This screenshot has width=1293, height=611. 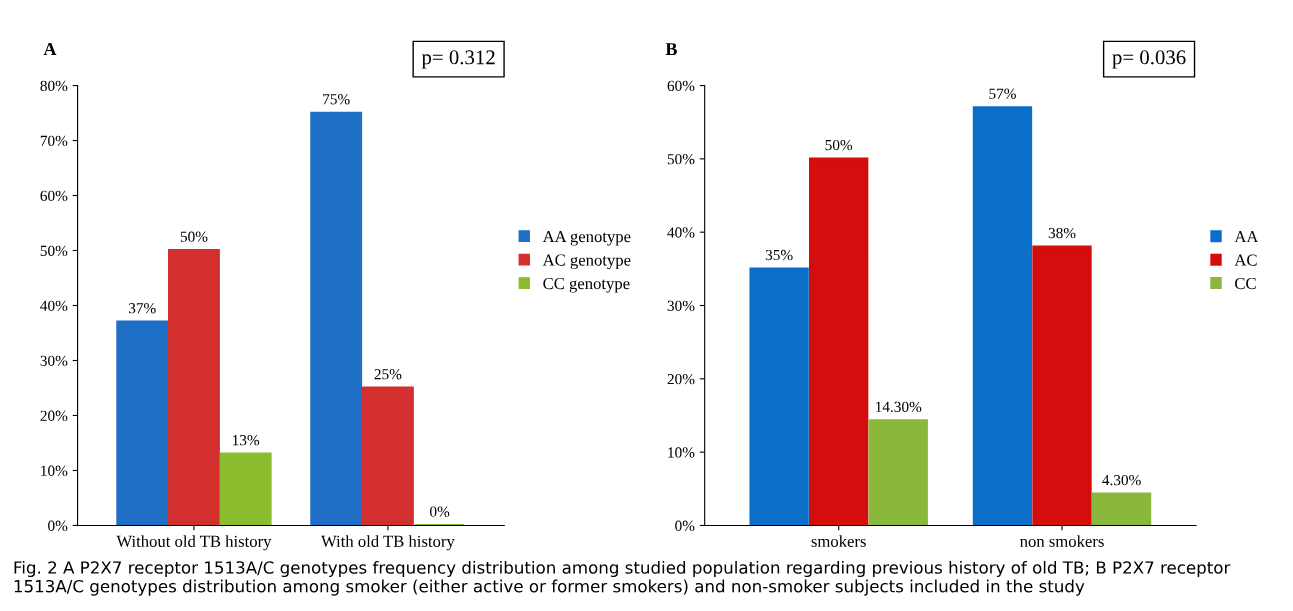 I want to click on data-label: 4.30%, so click(x=1121, y=480).